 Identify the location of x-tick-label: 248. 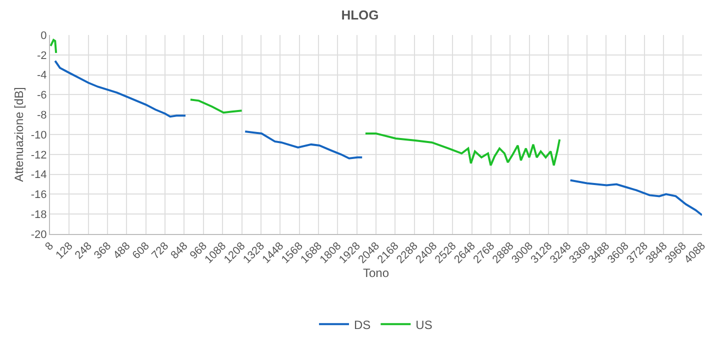
(83, 251).